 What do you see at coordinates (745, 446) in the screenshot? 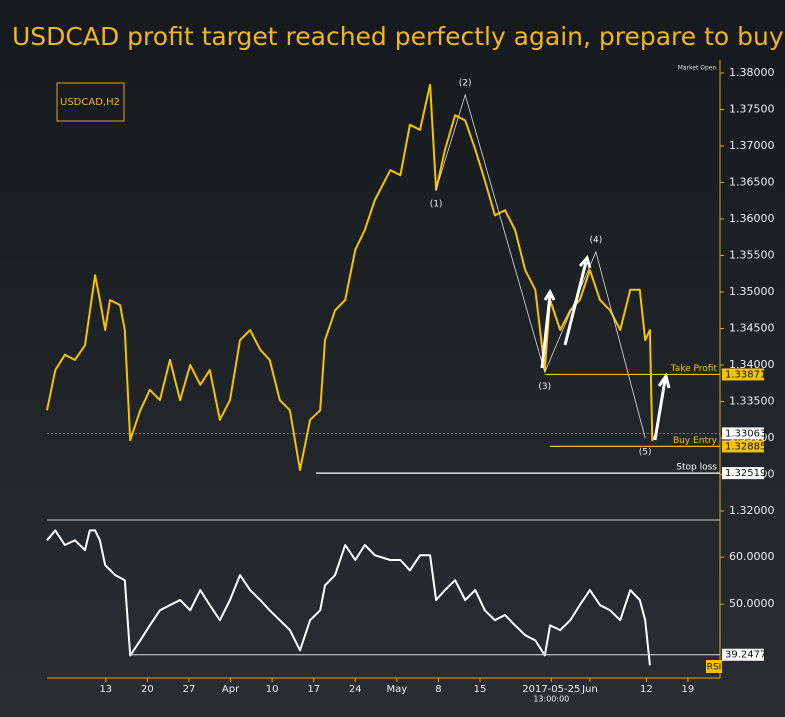
I see `level-value-label: 1.32885` at bounding box center [745, 446].